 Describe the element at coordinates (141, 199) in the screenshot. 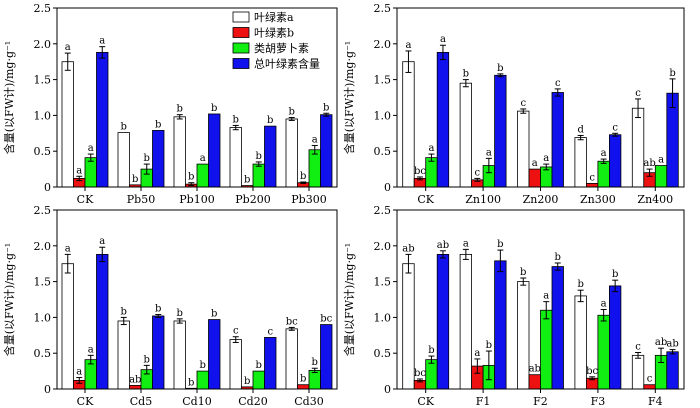

I see `x-tick-label: Pb50` at that location.